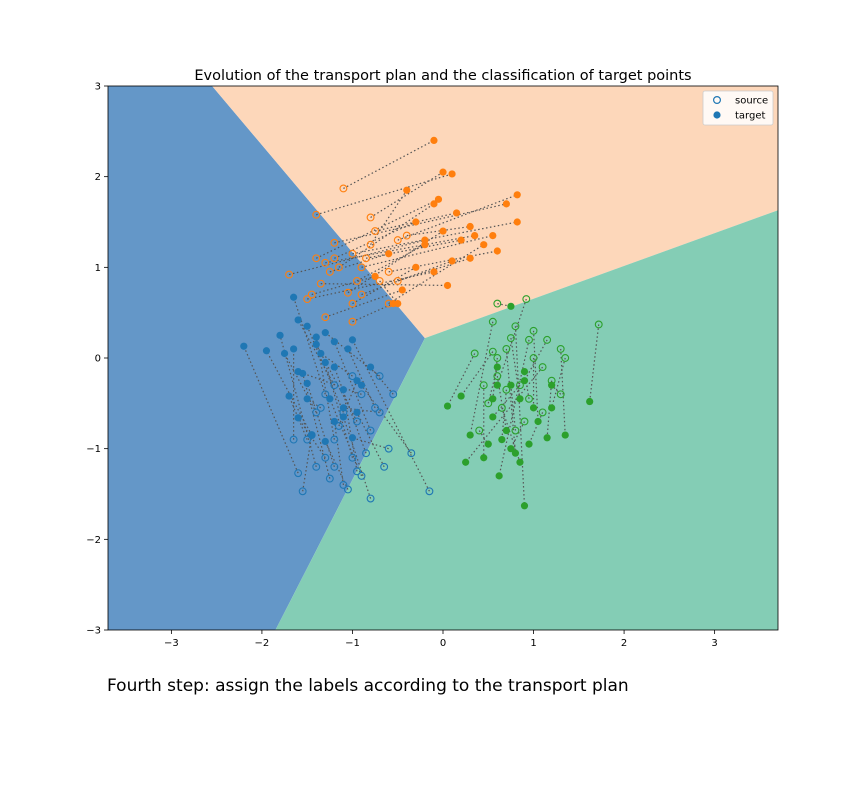 This screenshot has height=800, width=864. What do you see at coordinates (98, 87) in the screenshot?
I see `y-tick-label: 3` at bounding box center [98, 87].